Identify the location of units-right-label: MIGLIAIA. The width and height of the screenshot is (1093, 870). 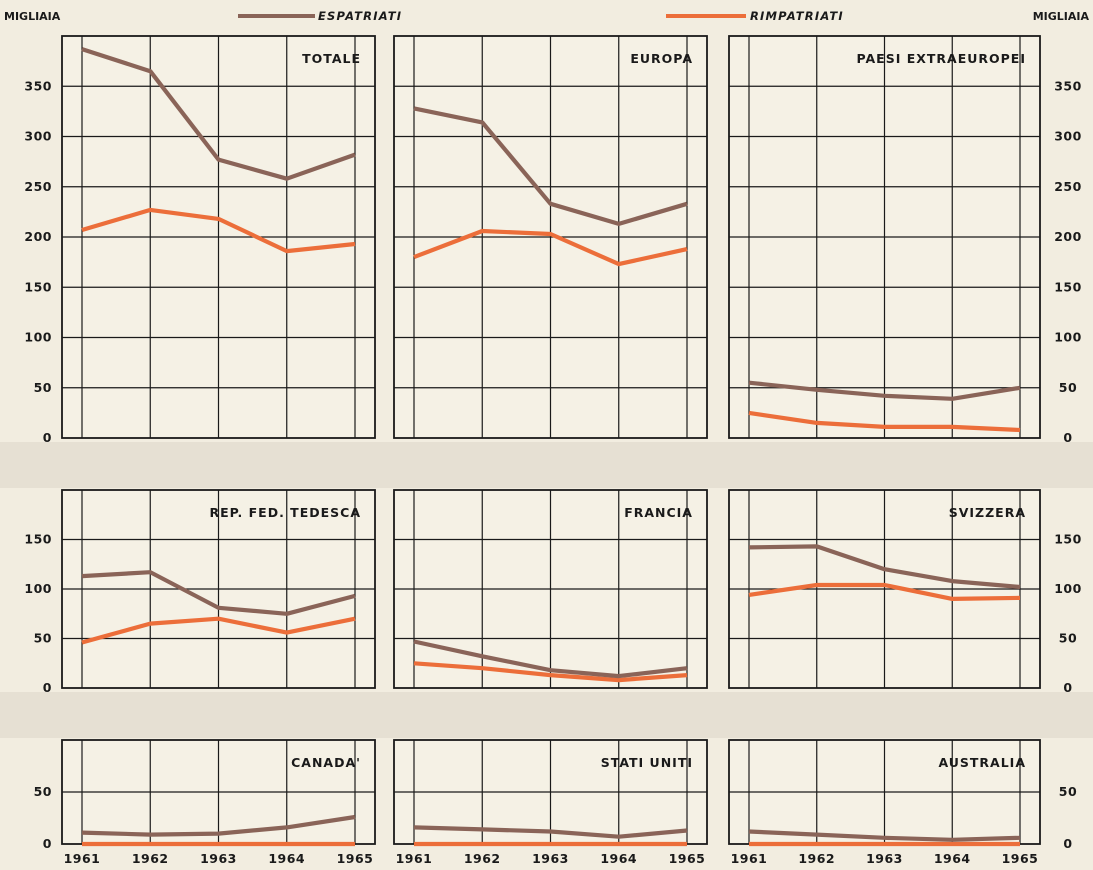
(1061, 16).